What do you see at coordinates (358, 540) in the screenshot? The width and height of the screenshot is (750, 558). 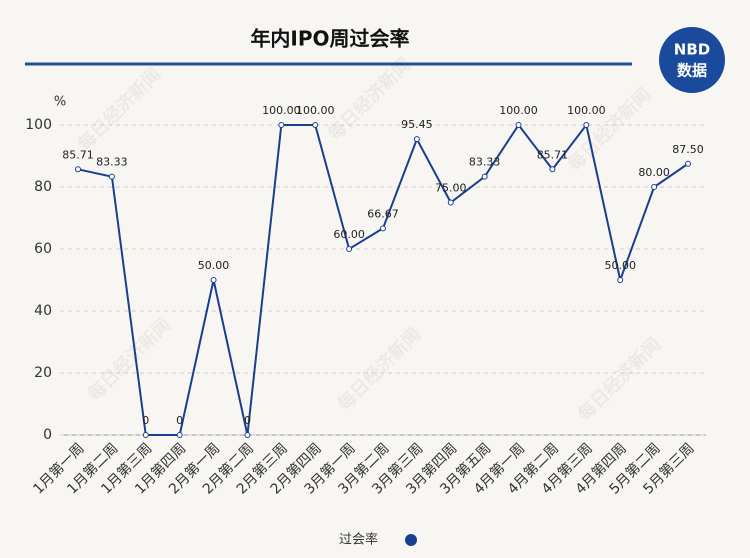 I see `legend-label: 过会率` at bounding box center [358, 540].